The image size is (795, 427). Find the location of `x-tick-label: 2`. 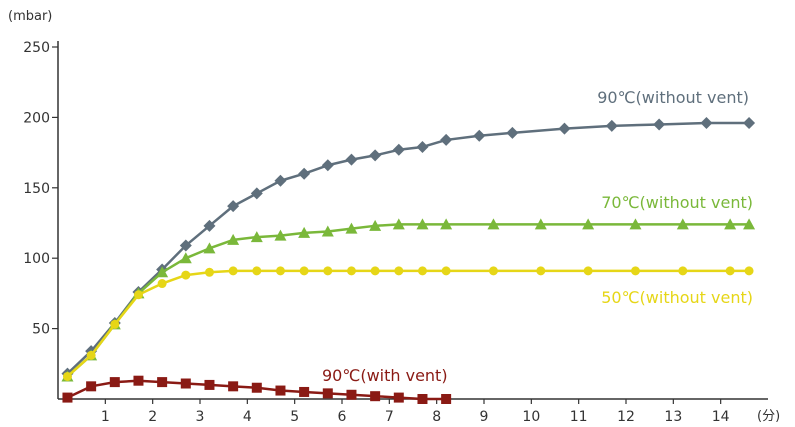

x-tick-label: 2 is located at coordinates (152, 417).